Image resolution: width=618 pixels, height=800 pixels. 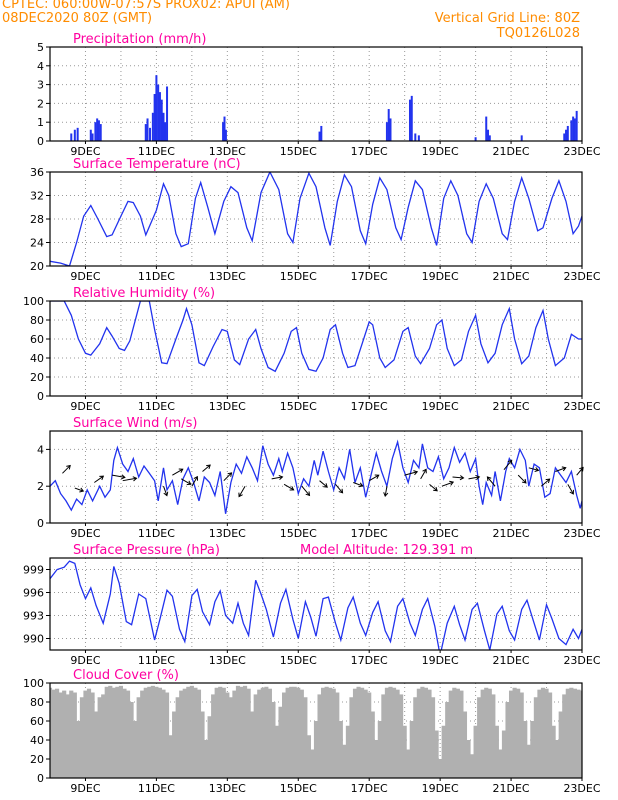 I want to click on temperature-xtick-label: 13DEC, so click(x=227, y=276).